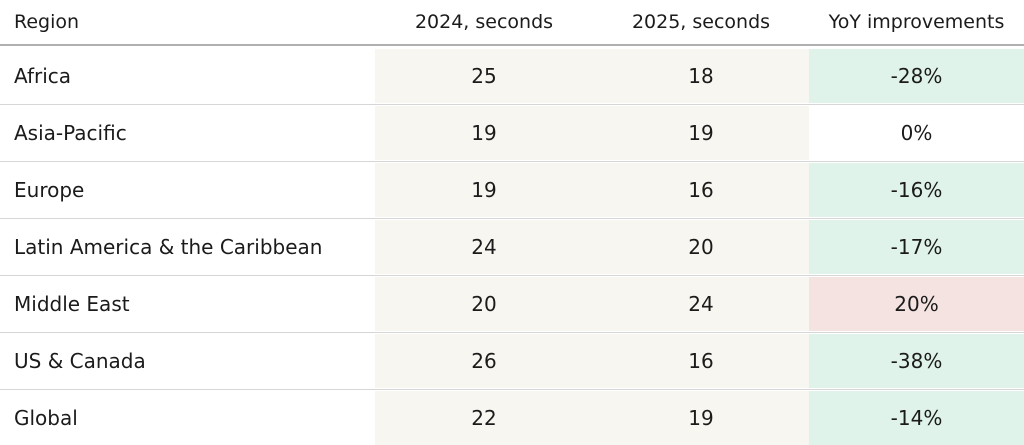 This screenshot has width=1024, height=445. What do you see at coordinates (512, 47) in the screenshot?
I see `header-gap` at bounding box center [512, 47].